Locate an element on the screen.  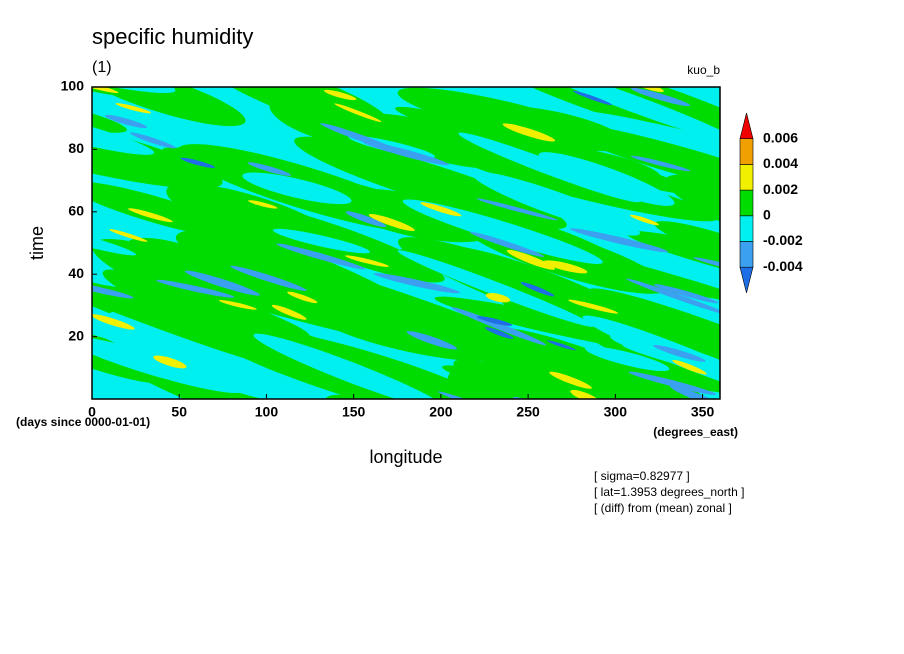
x-tick-label: 350 is located at coordinates (703, 412).